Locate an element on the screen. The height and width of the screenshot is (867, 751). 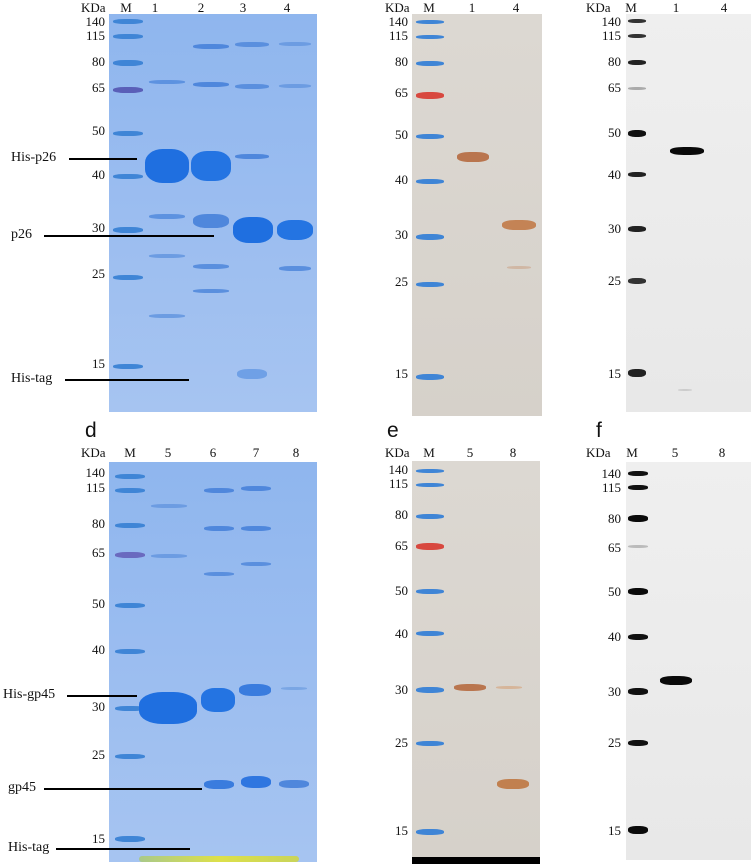
lane-label-d-8: 8 is located at coordinates (296, 452).